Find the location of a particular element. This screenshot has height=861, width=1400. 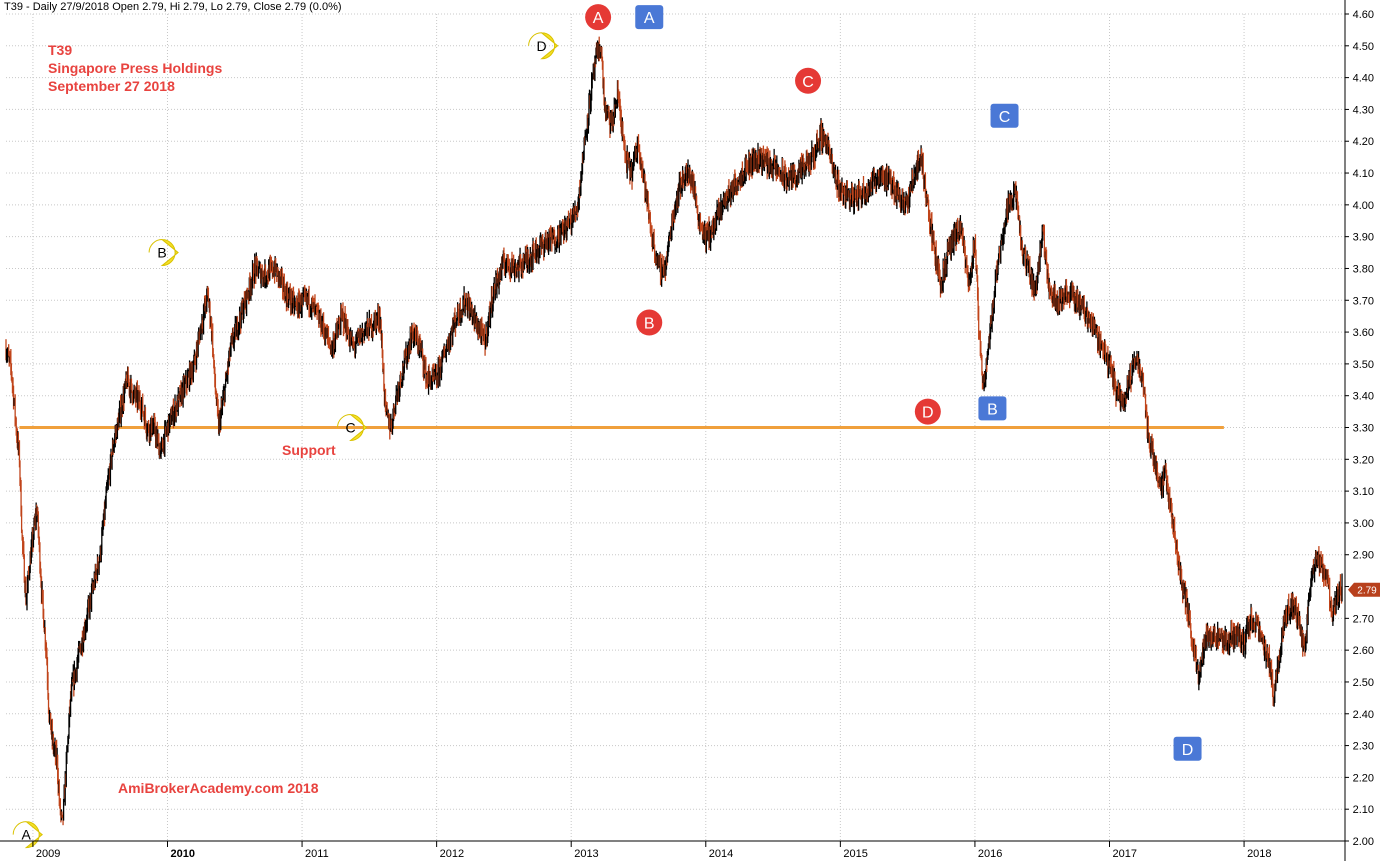

x-tick-label: 2009 is located at coordinates (48, 854).